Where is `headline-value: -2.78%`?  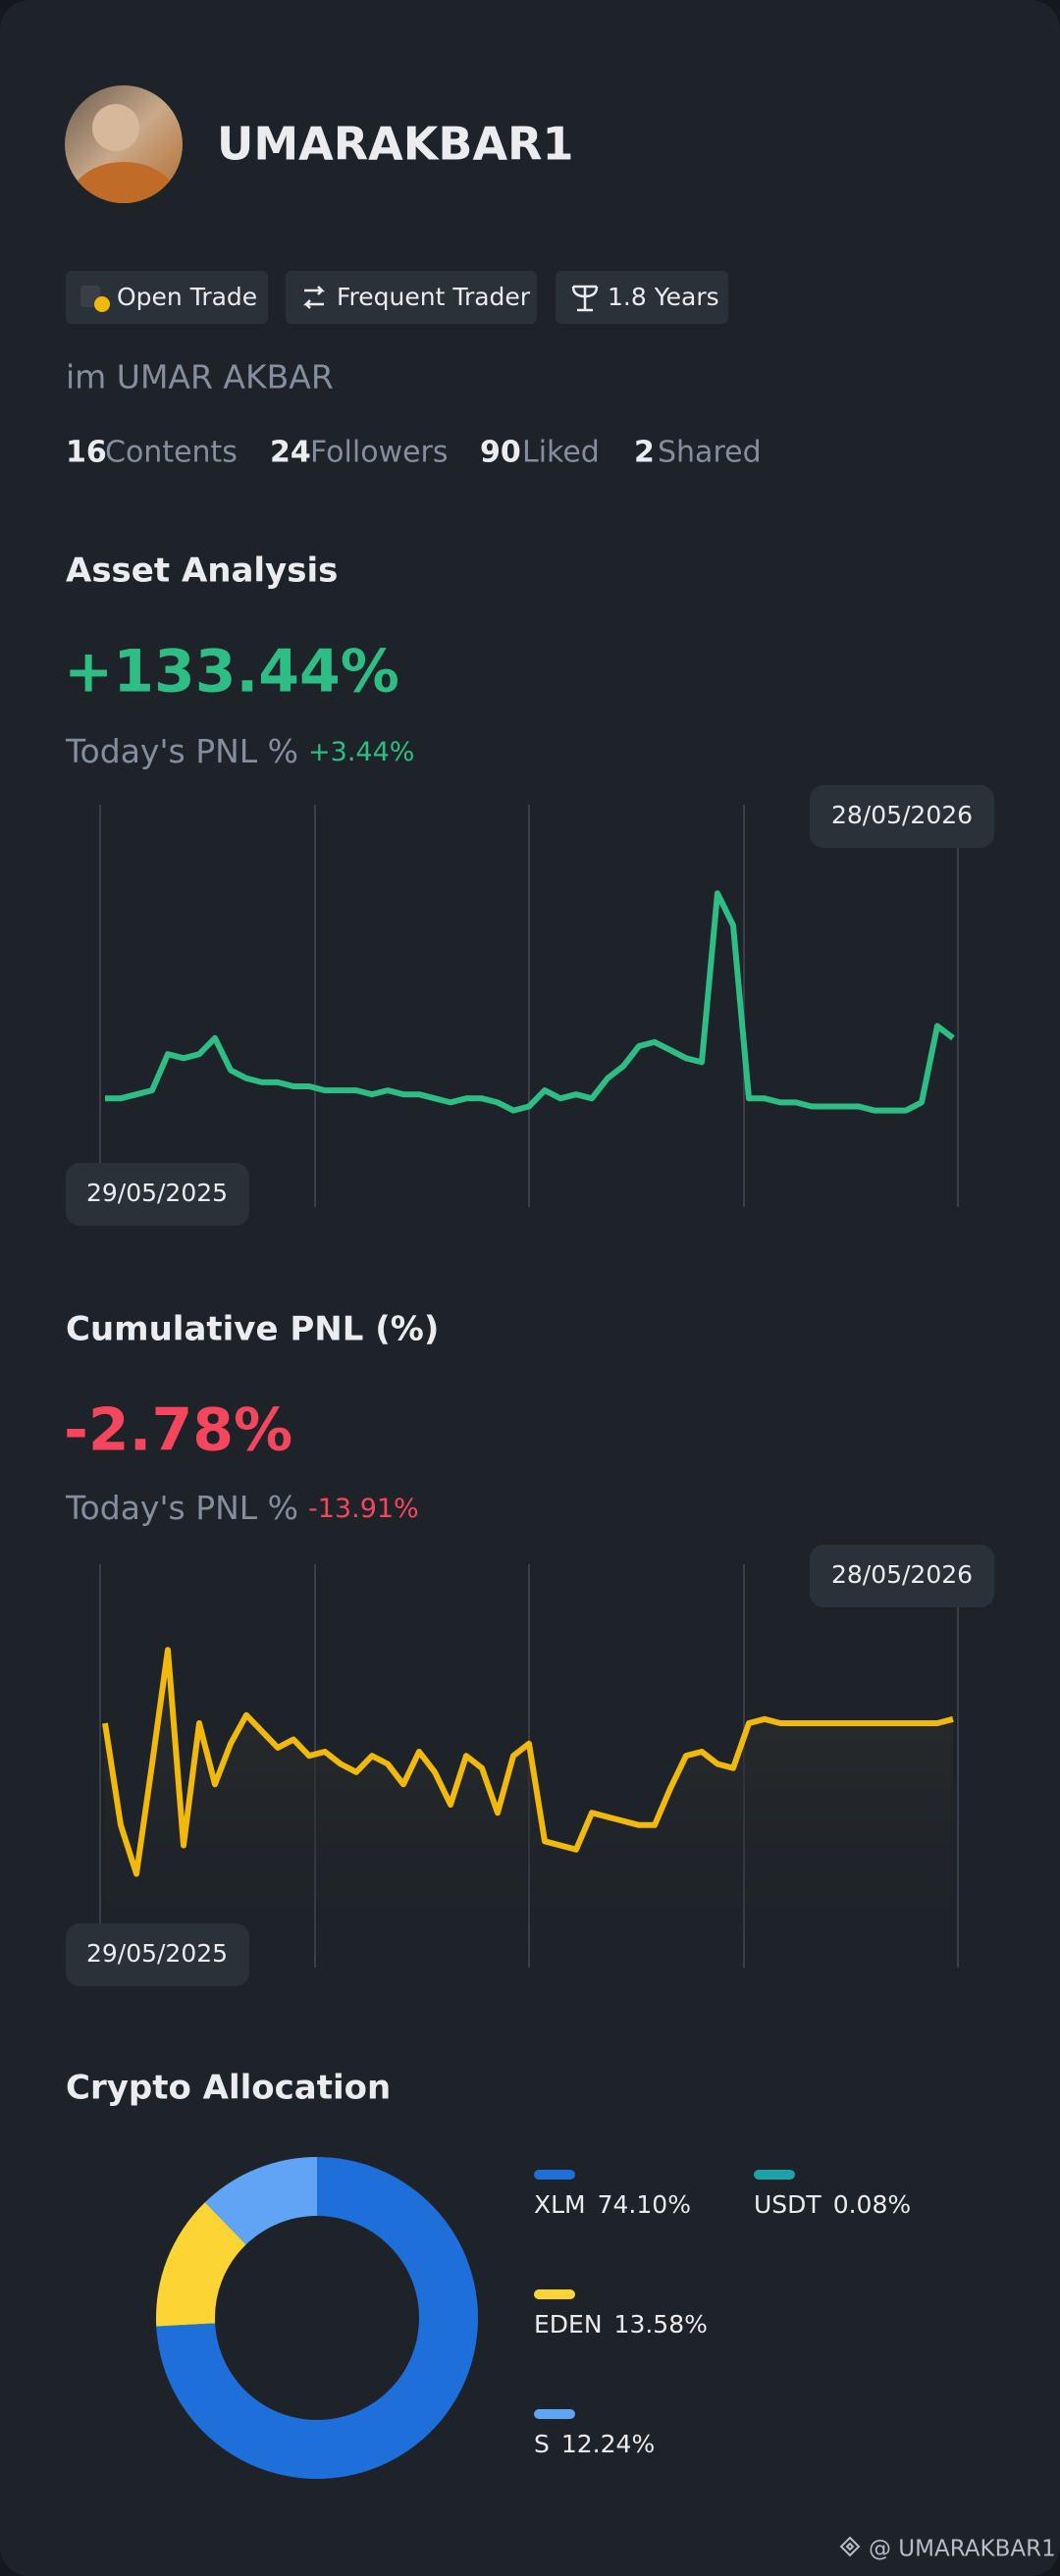 headline-value: -2.78% is located at coordinates (178, 1430).